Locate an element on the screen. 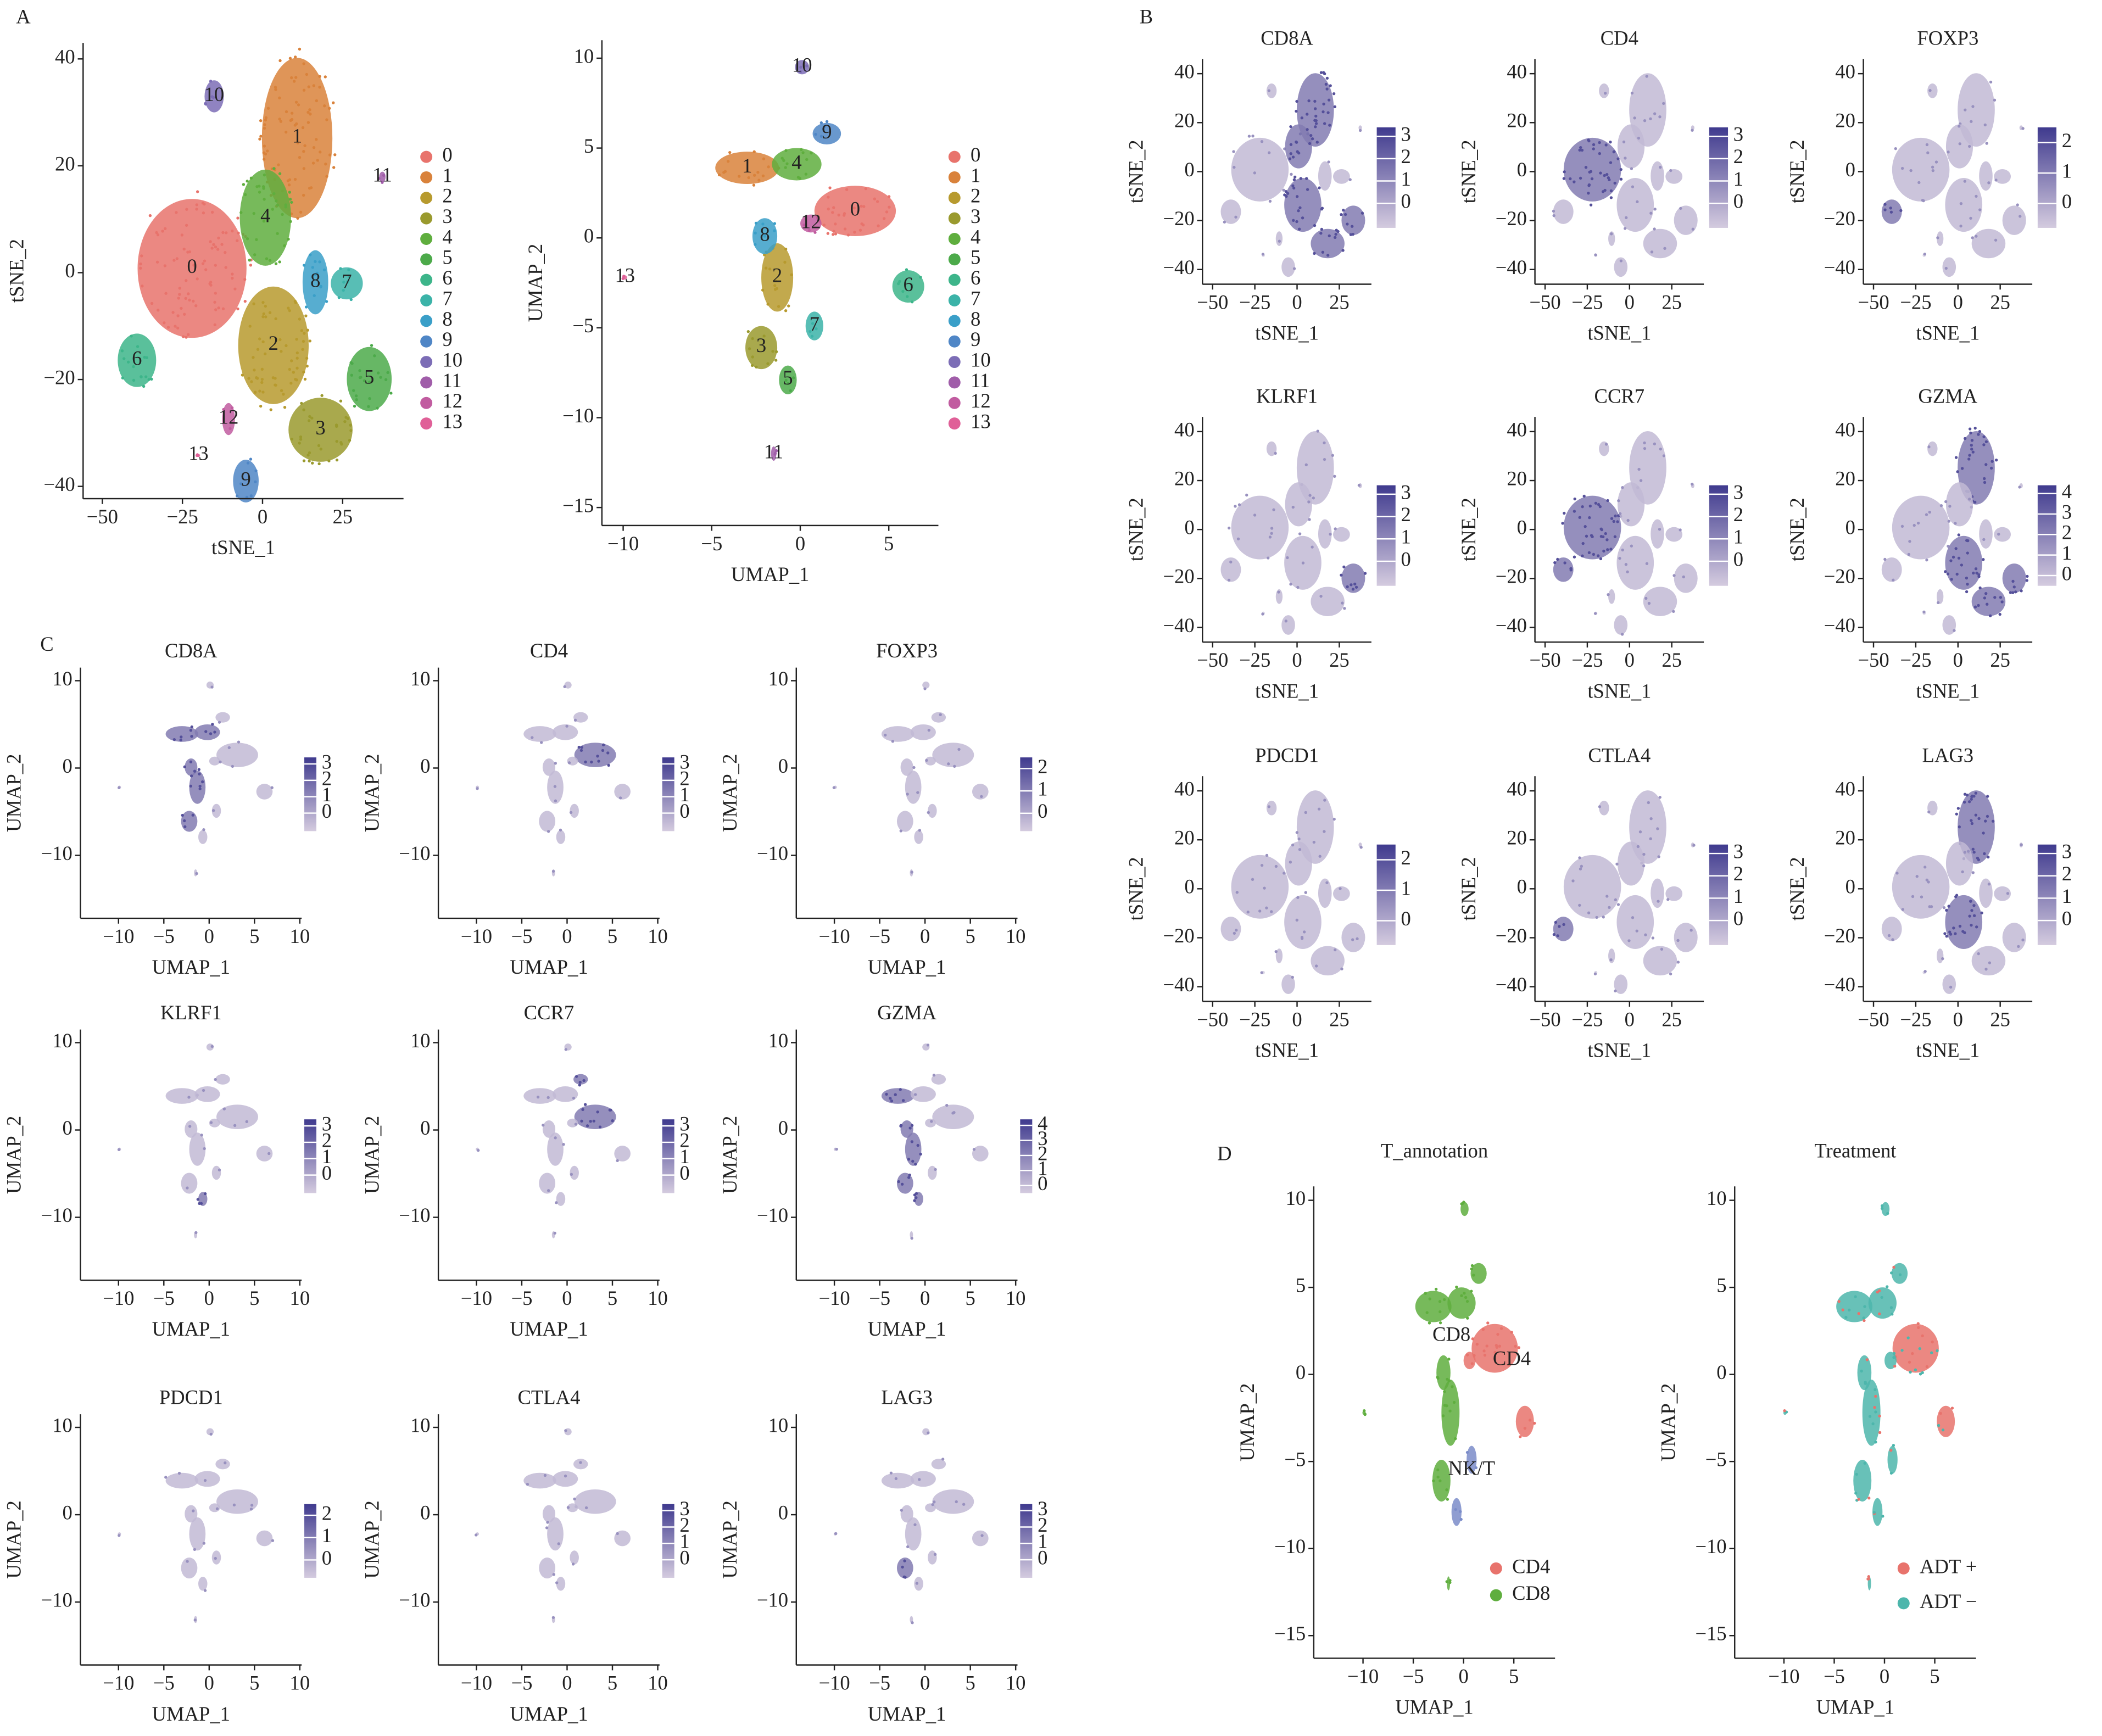 The height and width of the screenshot is (1736, 2102). x-tick-label: −10 is located at coordinates (476, 1683).